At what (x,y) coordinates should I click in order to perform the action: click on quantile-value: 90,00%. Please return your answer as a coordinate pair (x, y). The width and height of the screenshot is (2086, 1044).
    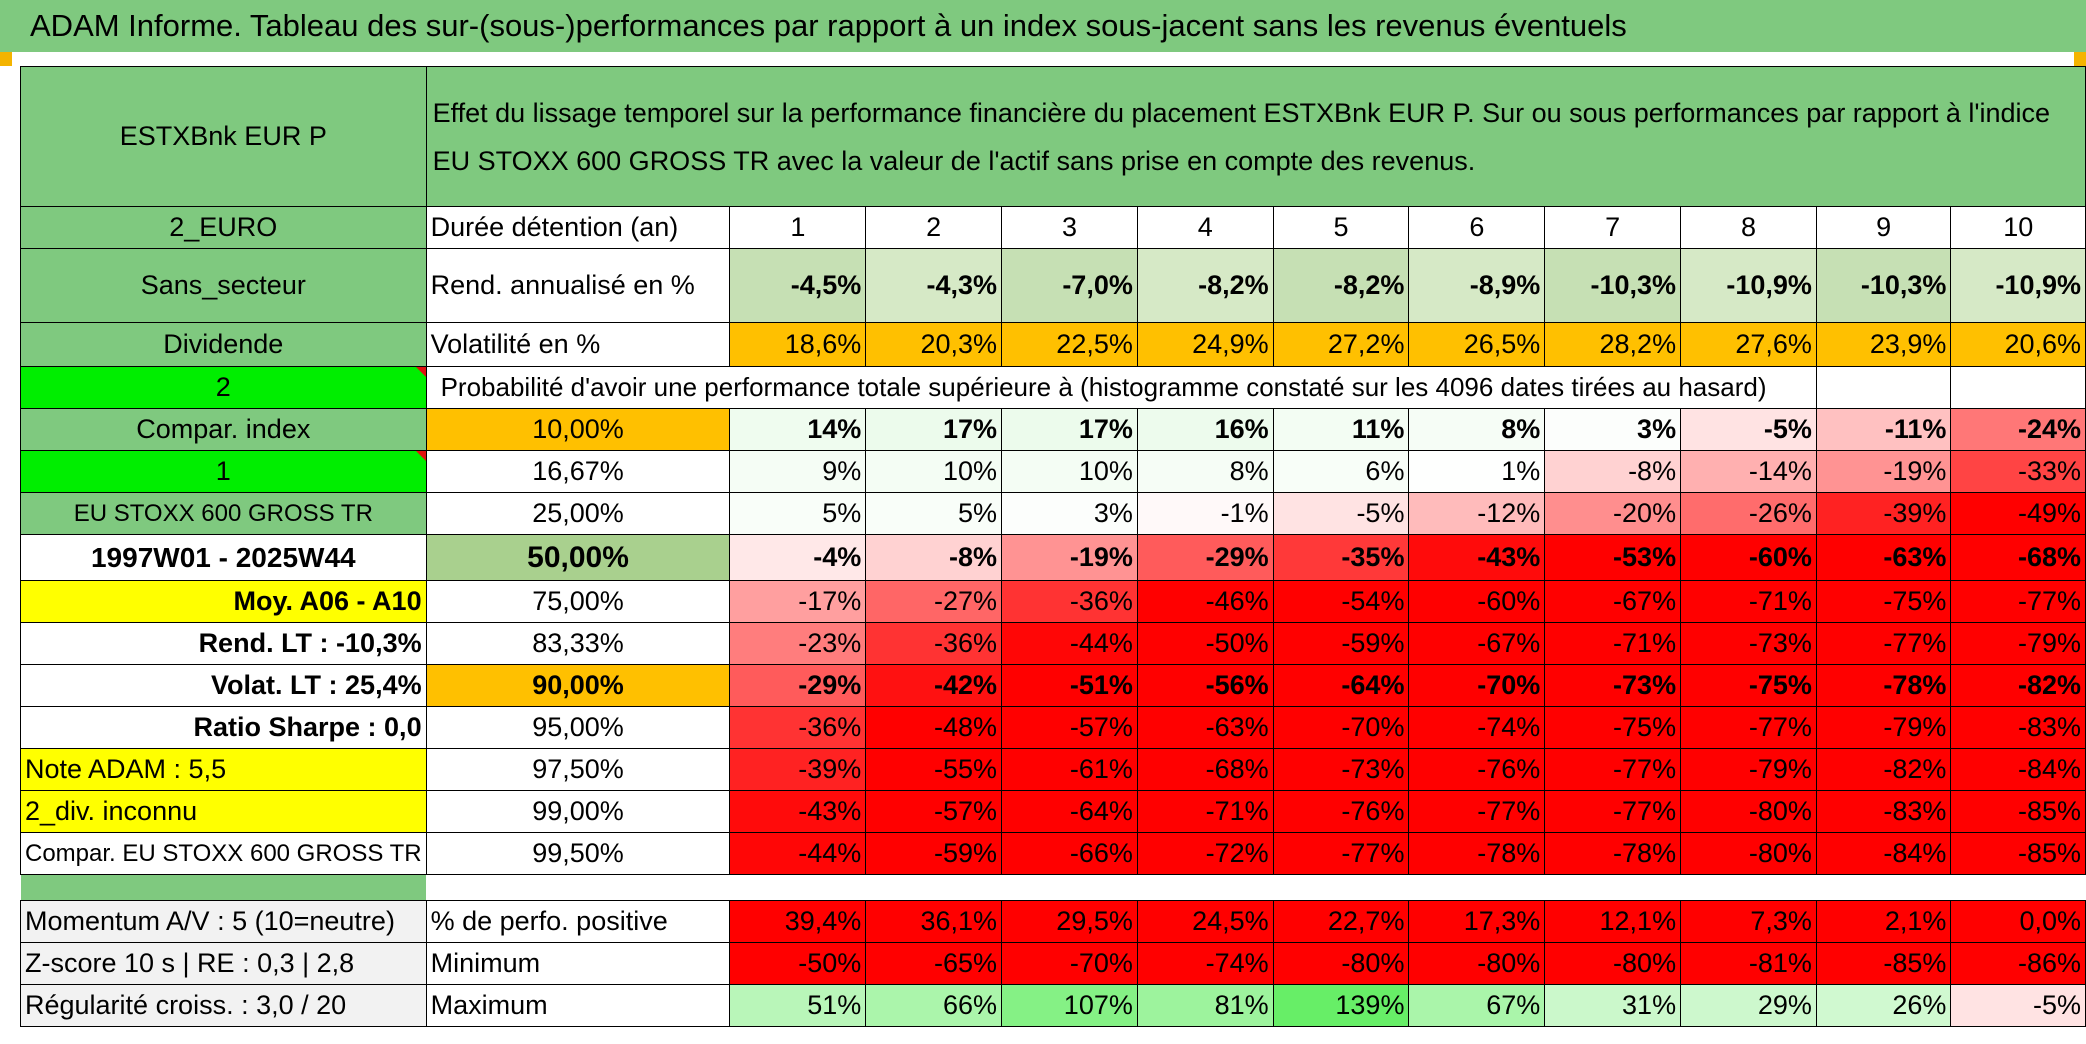
    Looking at the image, I should click on (578, 685).